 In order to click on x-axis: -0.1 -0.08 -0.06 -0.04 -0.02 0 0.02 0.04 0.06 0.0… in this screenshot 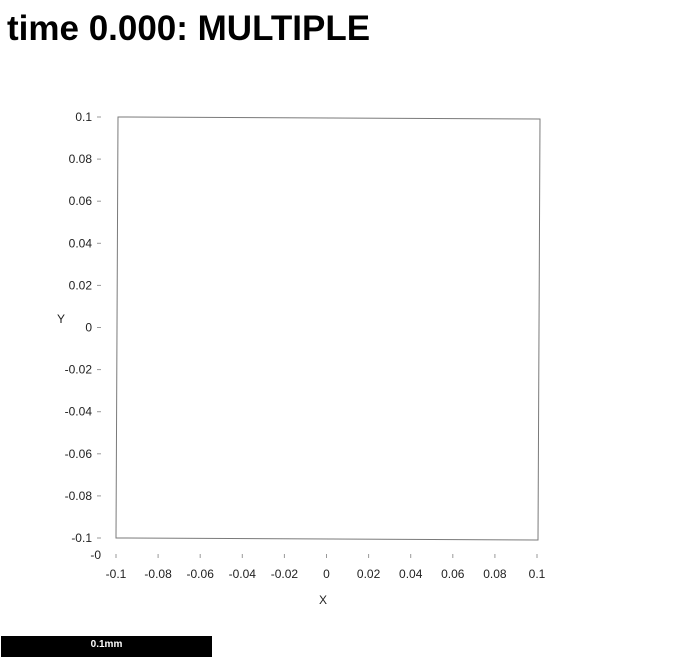, I will do `click(326, 567)`.